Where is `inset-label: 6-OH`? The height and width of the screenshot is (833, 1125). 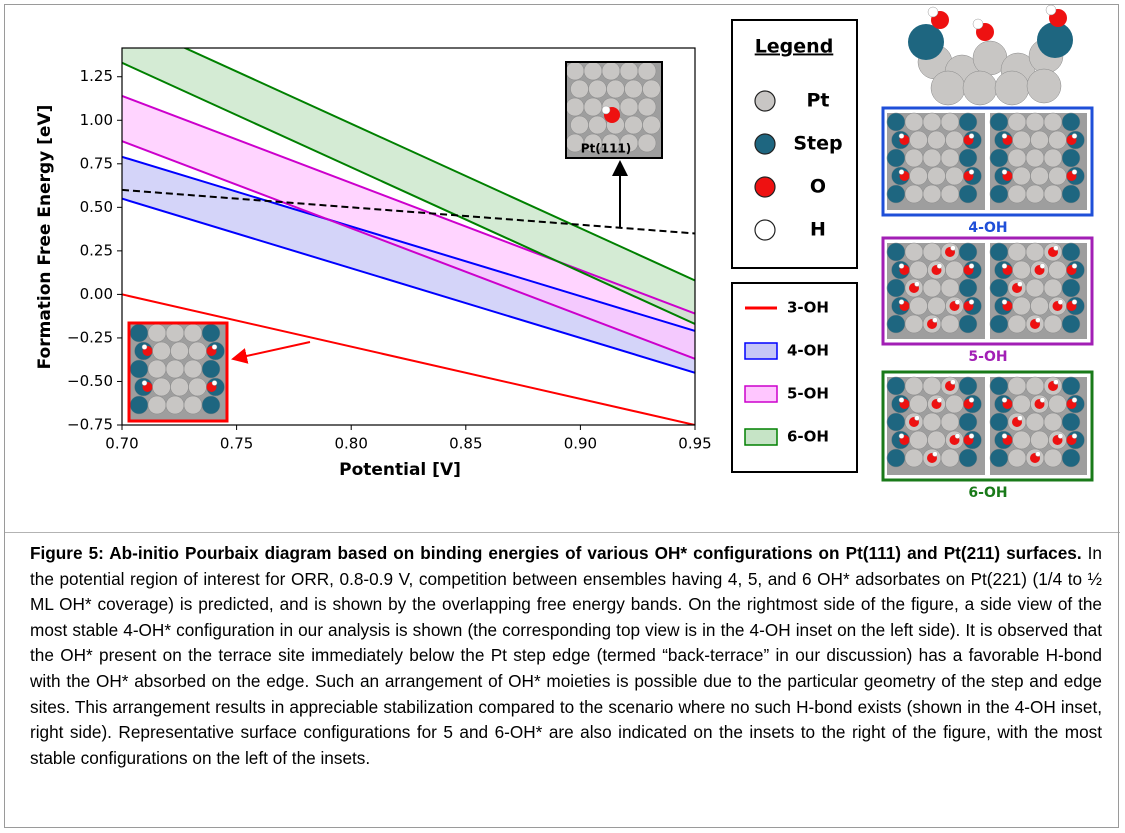 inset-label: 6-OH is located at coordinates (987, 493).